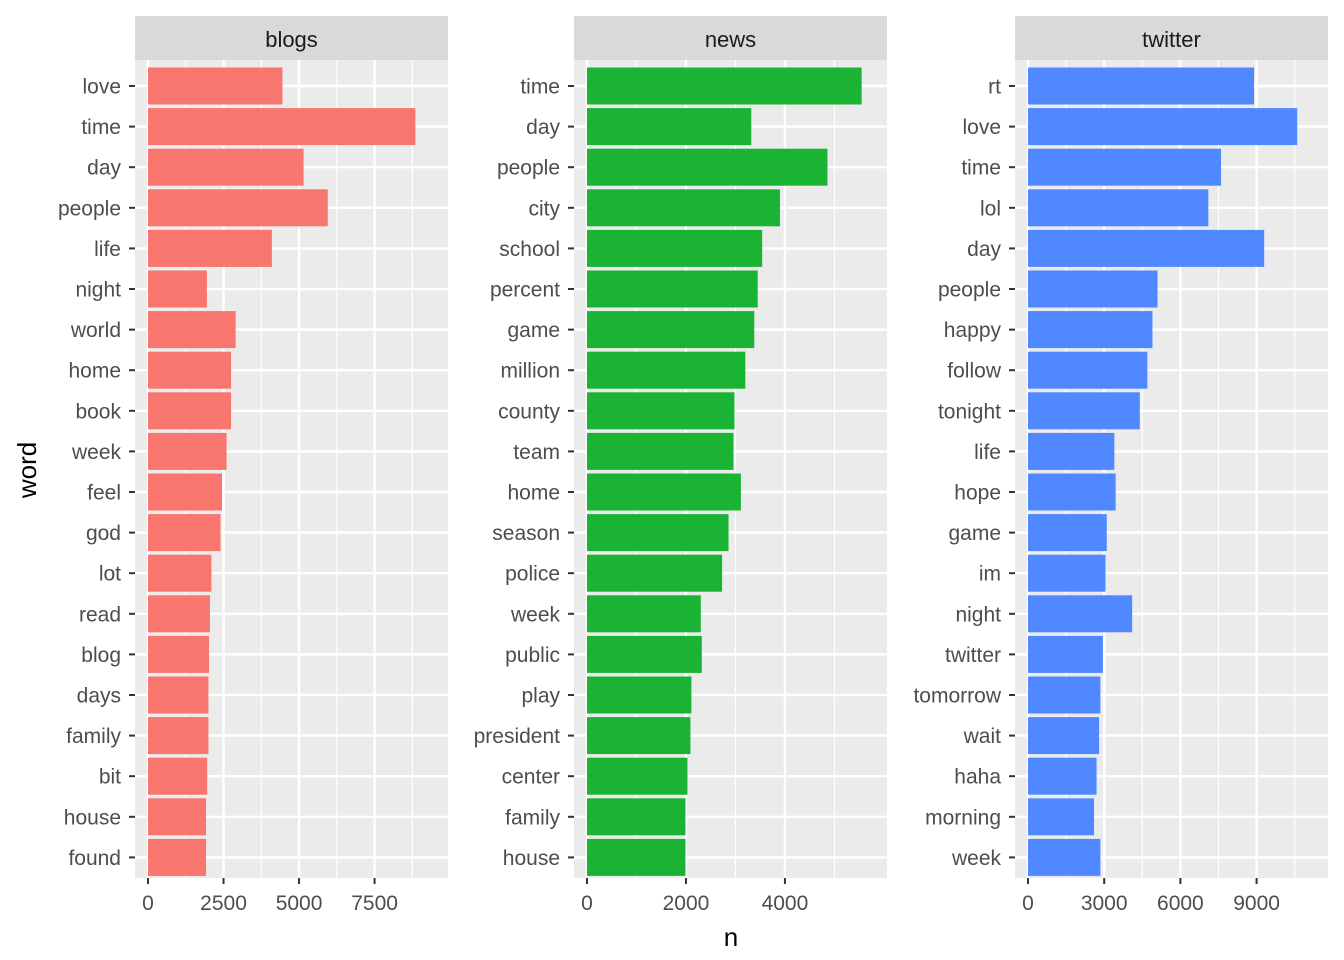  Describe the element at coordinates (223, 903) in the screenshot. I see `x-tick-label: 2500` at that location.